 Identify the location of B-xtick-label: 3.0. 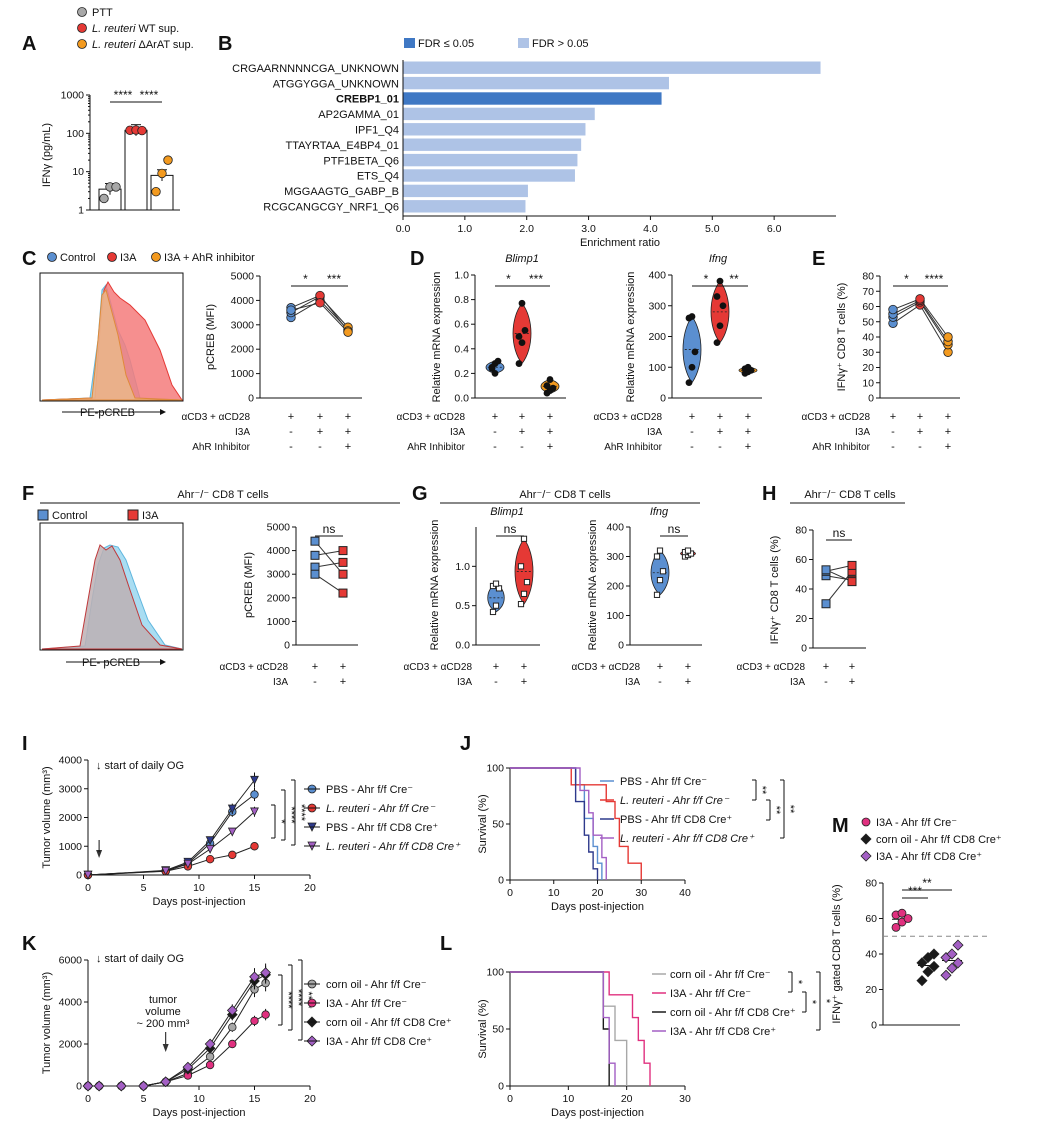
(588, 229).